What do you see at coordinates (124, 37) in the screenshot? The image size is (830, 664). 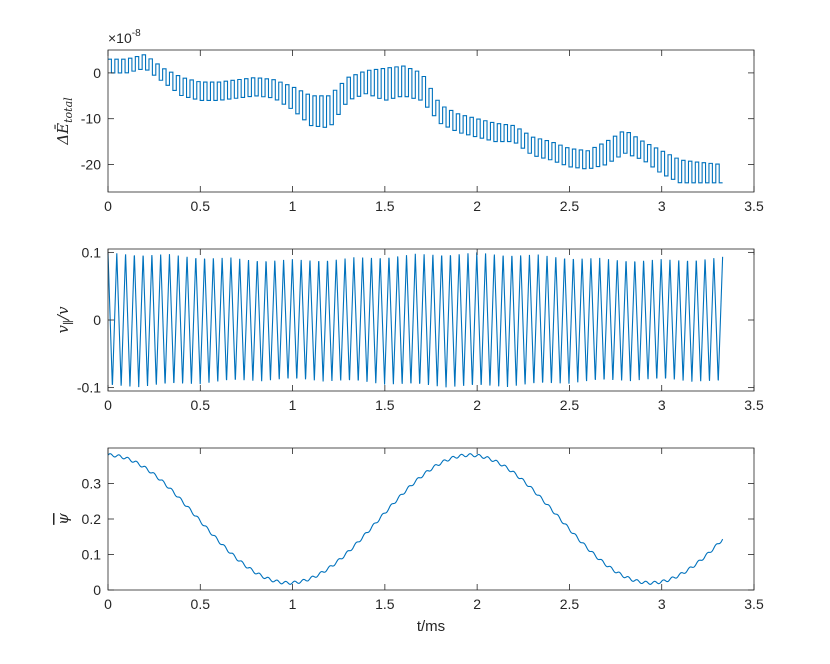 I see `energy-exponent-label: ×10⁻⁸` at bounding box center [124, 37].